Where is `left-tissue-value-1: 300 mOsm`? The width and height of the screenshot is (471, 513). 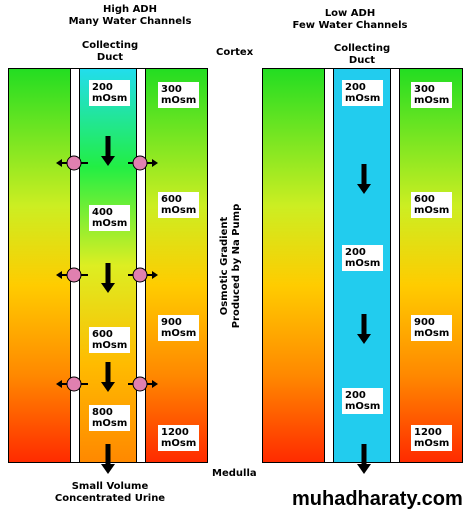 left-tissue-value-1: 300 mOsm is located at coordinates (179, 95).